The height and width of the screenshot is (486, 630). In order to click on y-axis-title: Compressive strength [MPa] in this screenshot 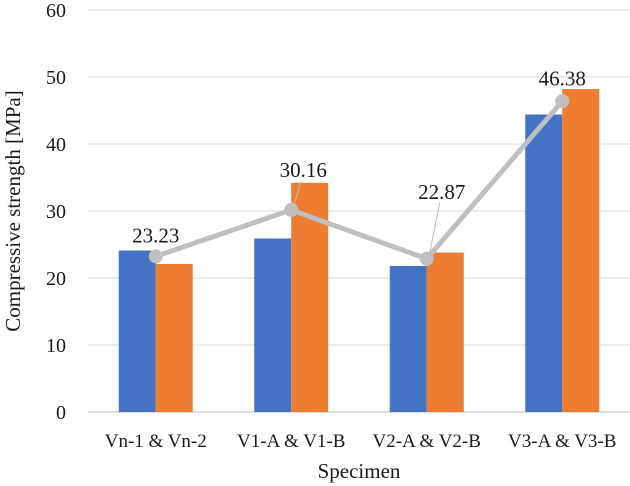, I will do `click(13, 210)`.